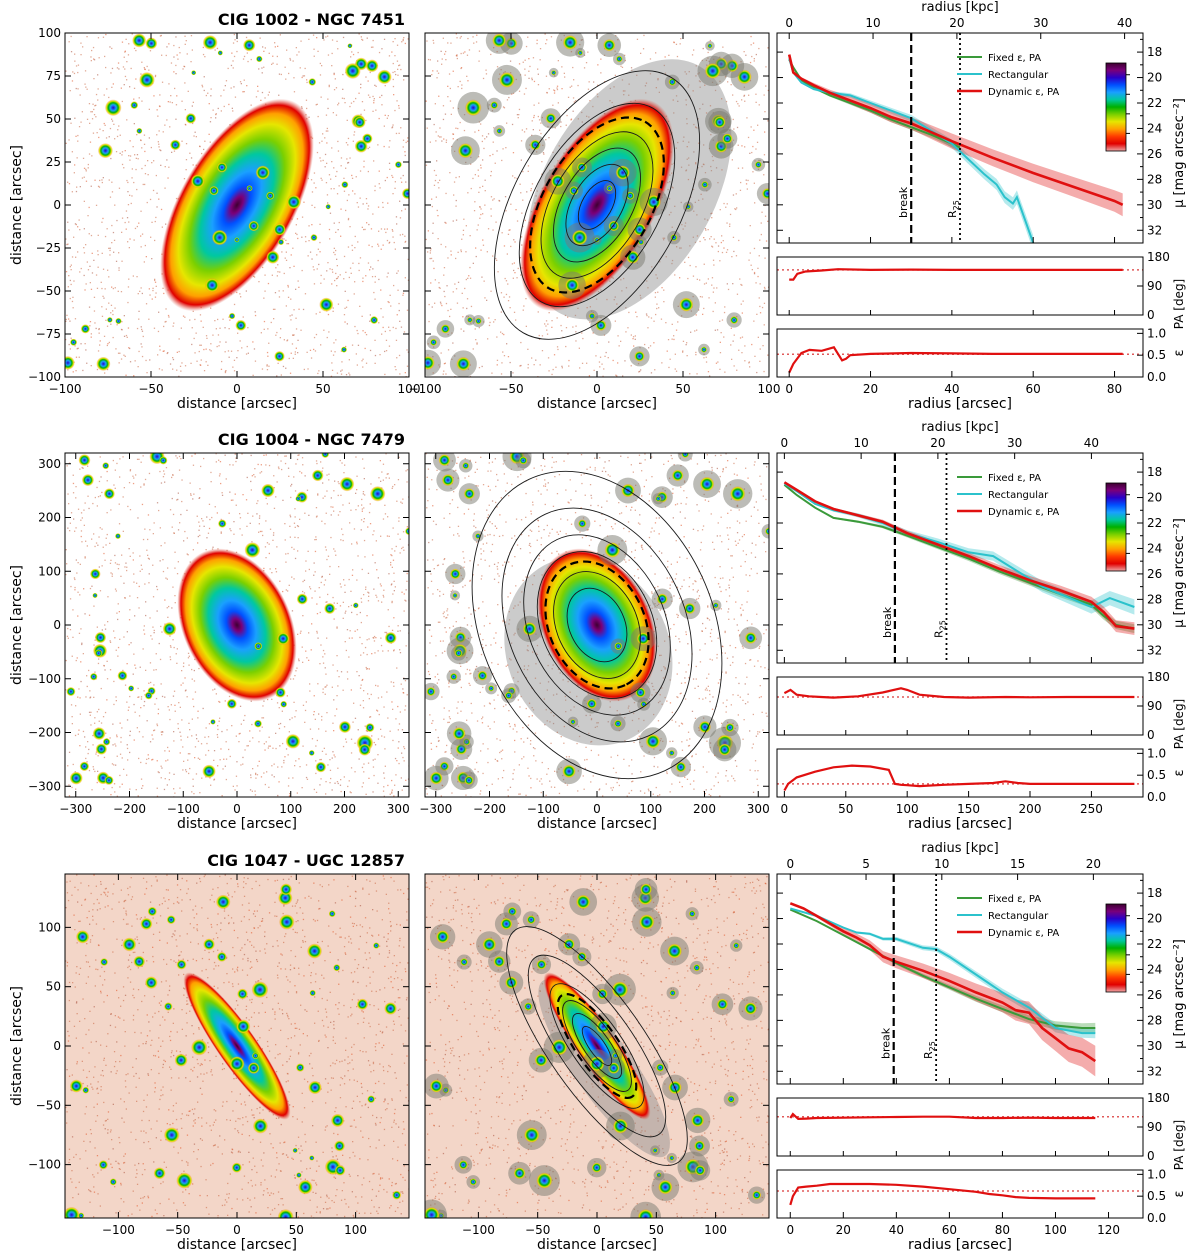 This screenshot has width=1200, height=1257. Describe the element at coordinates (1154, 599) in the screenshot. I see `y-tick-label: 28` at that location.